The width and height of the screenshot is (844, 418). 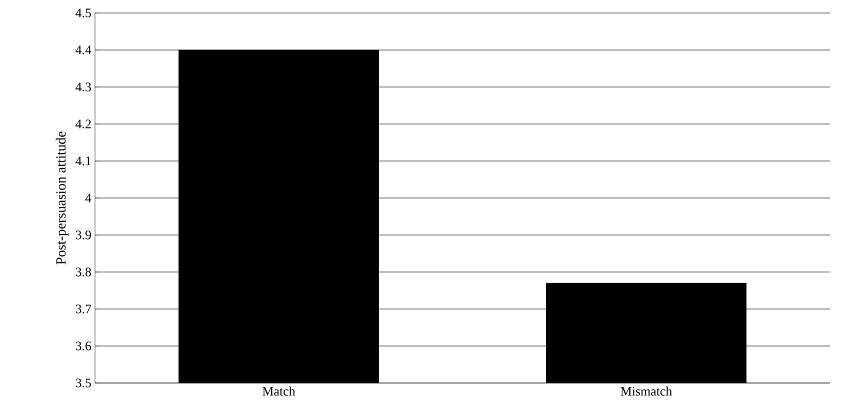 I want to click on y-tick-label: 4.3, so click(x=83, y=87).